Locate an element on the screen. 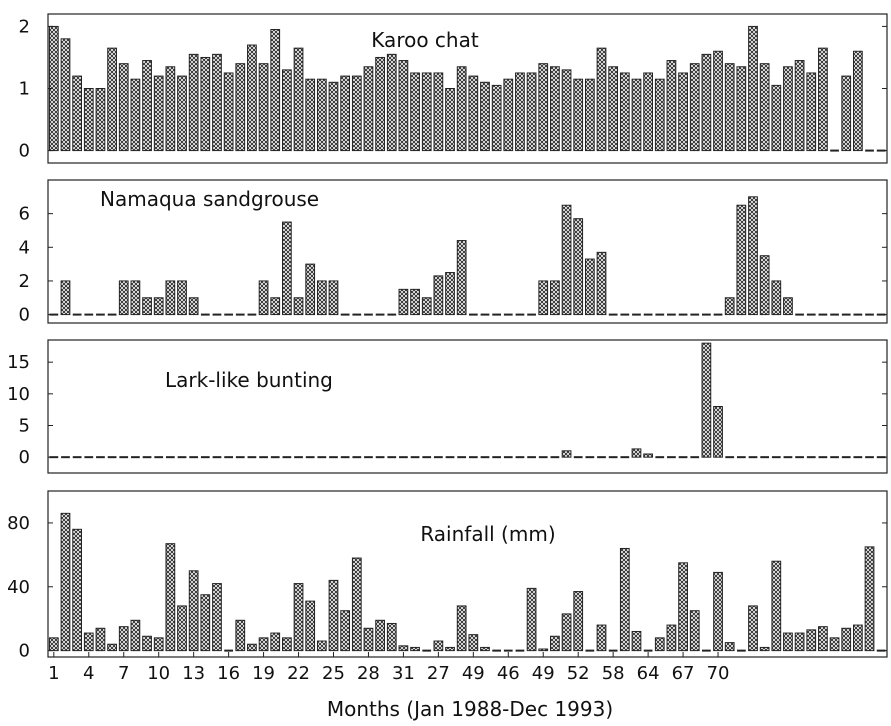 The image size is (891, 726). x-tick-label: 7 is located at coordinates (123, 673).